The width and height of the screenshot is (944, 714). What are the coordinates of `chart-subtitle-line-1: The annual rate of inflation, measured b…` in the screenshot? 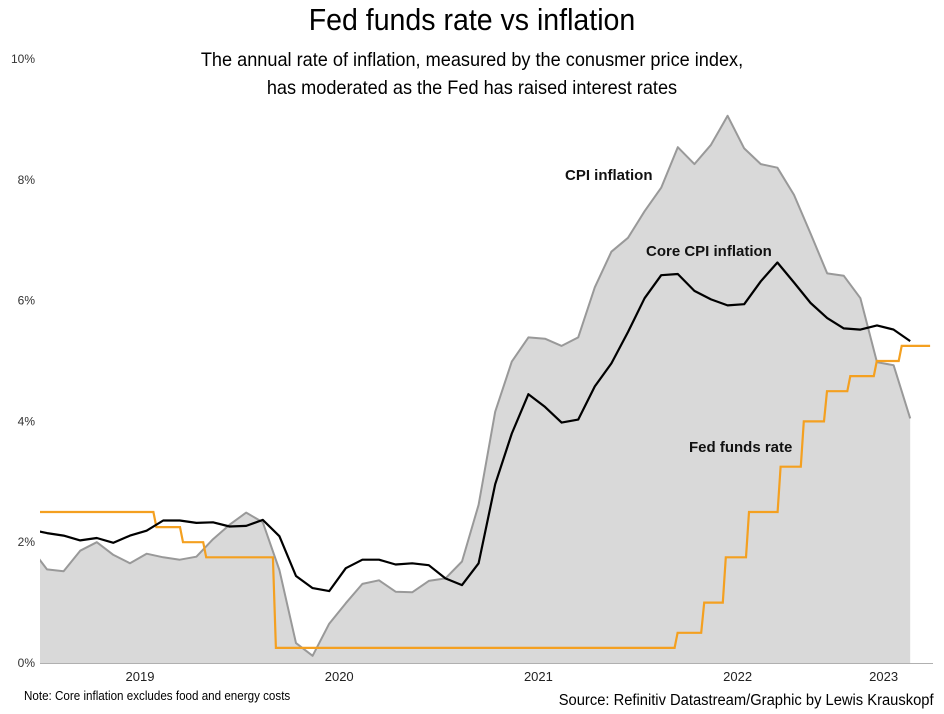 It's located at (472, 60).